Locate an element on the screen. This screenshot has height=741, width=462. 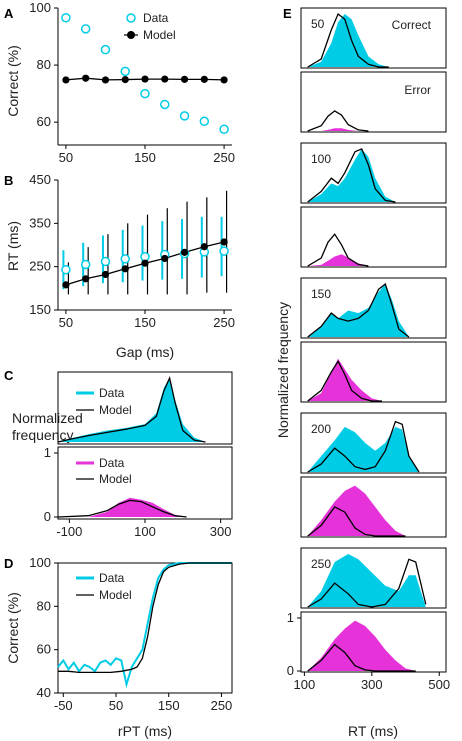
panel-b-xtick-label: 50 is located at coordinates (66, 322).